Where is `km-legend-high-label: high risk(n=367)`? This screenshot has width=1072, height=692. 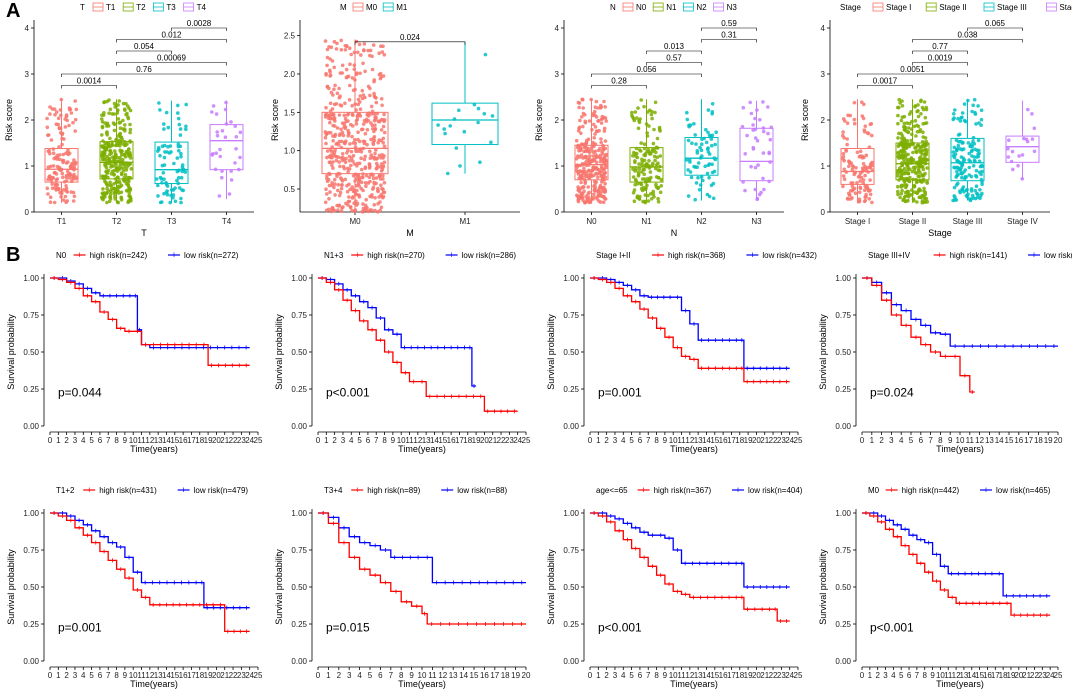
km-legend-high-label: high risk(n=367) is located at coordinates (683, 490).